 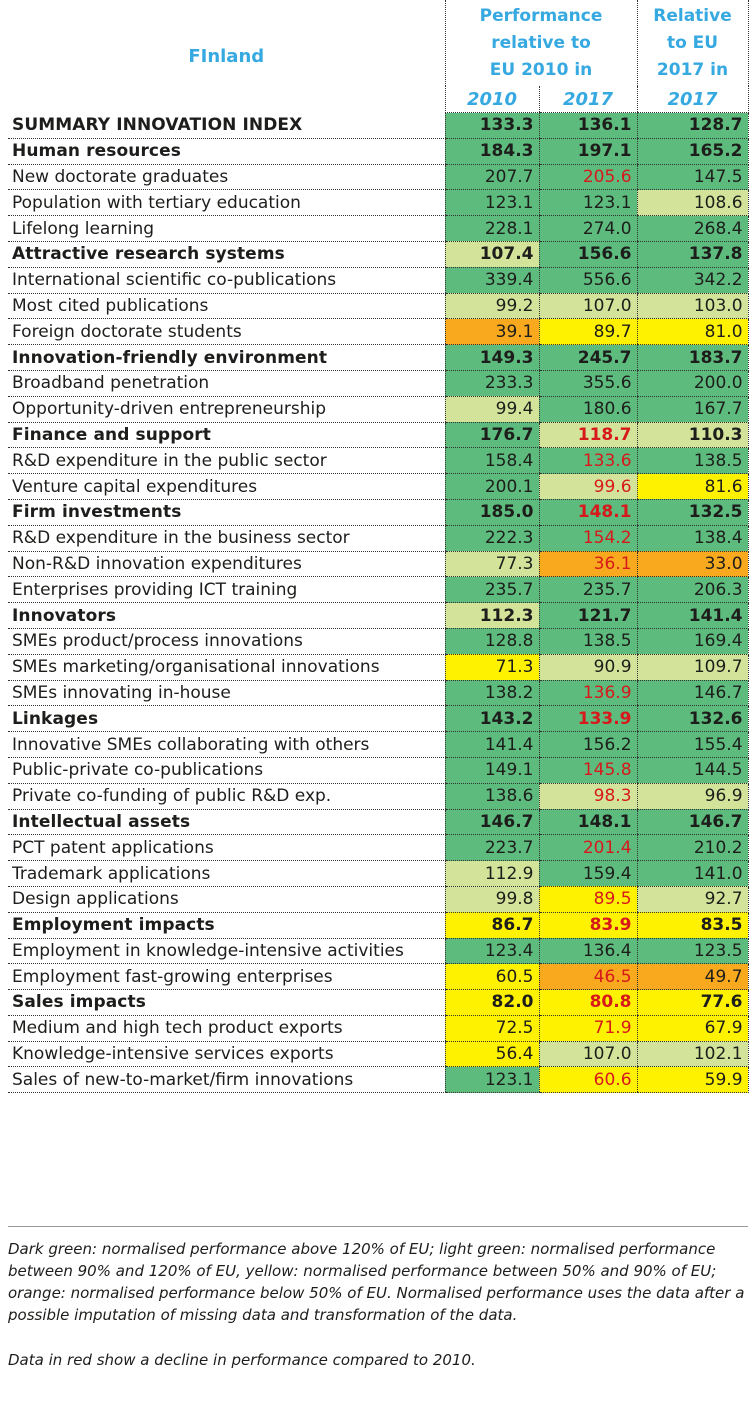 What do you see at coordinates (588, 641) in the screenshot?
I see `score-cell: 138.5` at bounding box center [588, 641].